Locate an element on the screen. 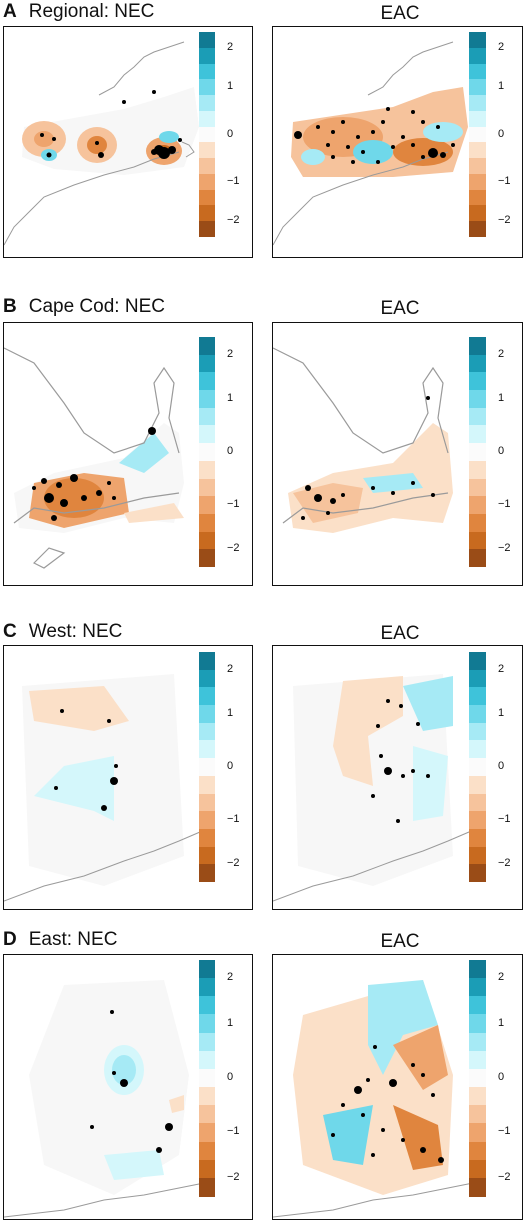 Image resolution: width=526 pixels, height=1225 pixels. map-c-nec is located at coordinates (128, 777).